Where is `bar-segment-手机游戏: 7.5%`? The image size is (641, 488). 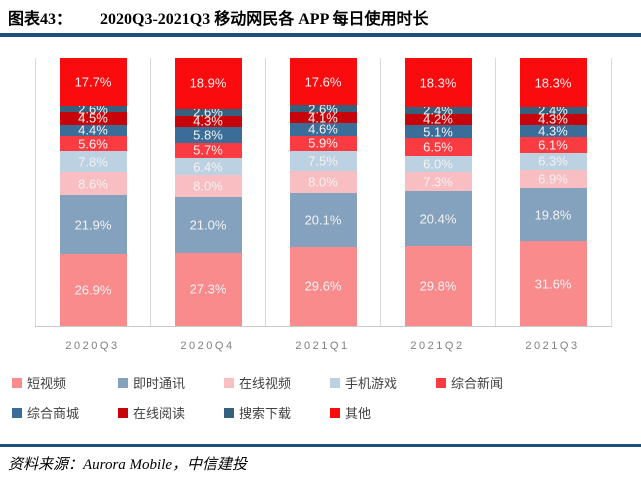
bar-segment-手机游戏: 7.5% is located at coordinates (323, 161).